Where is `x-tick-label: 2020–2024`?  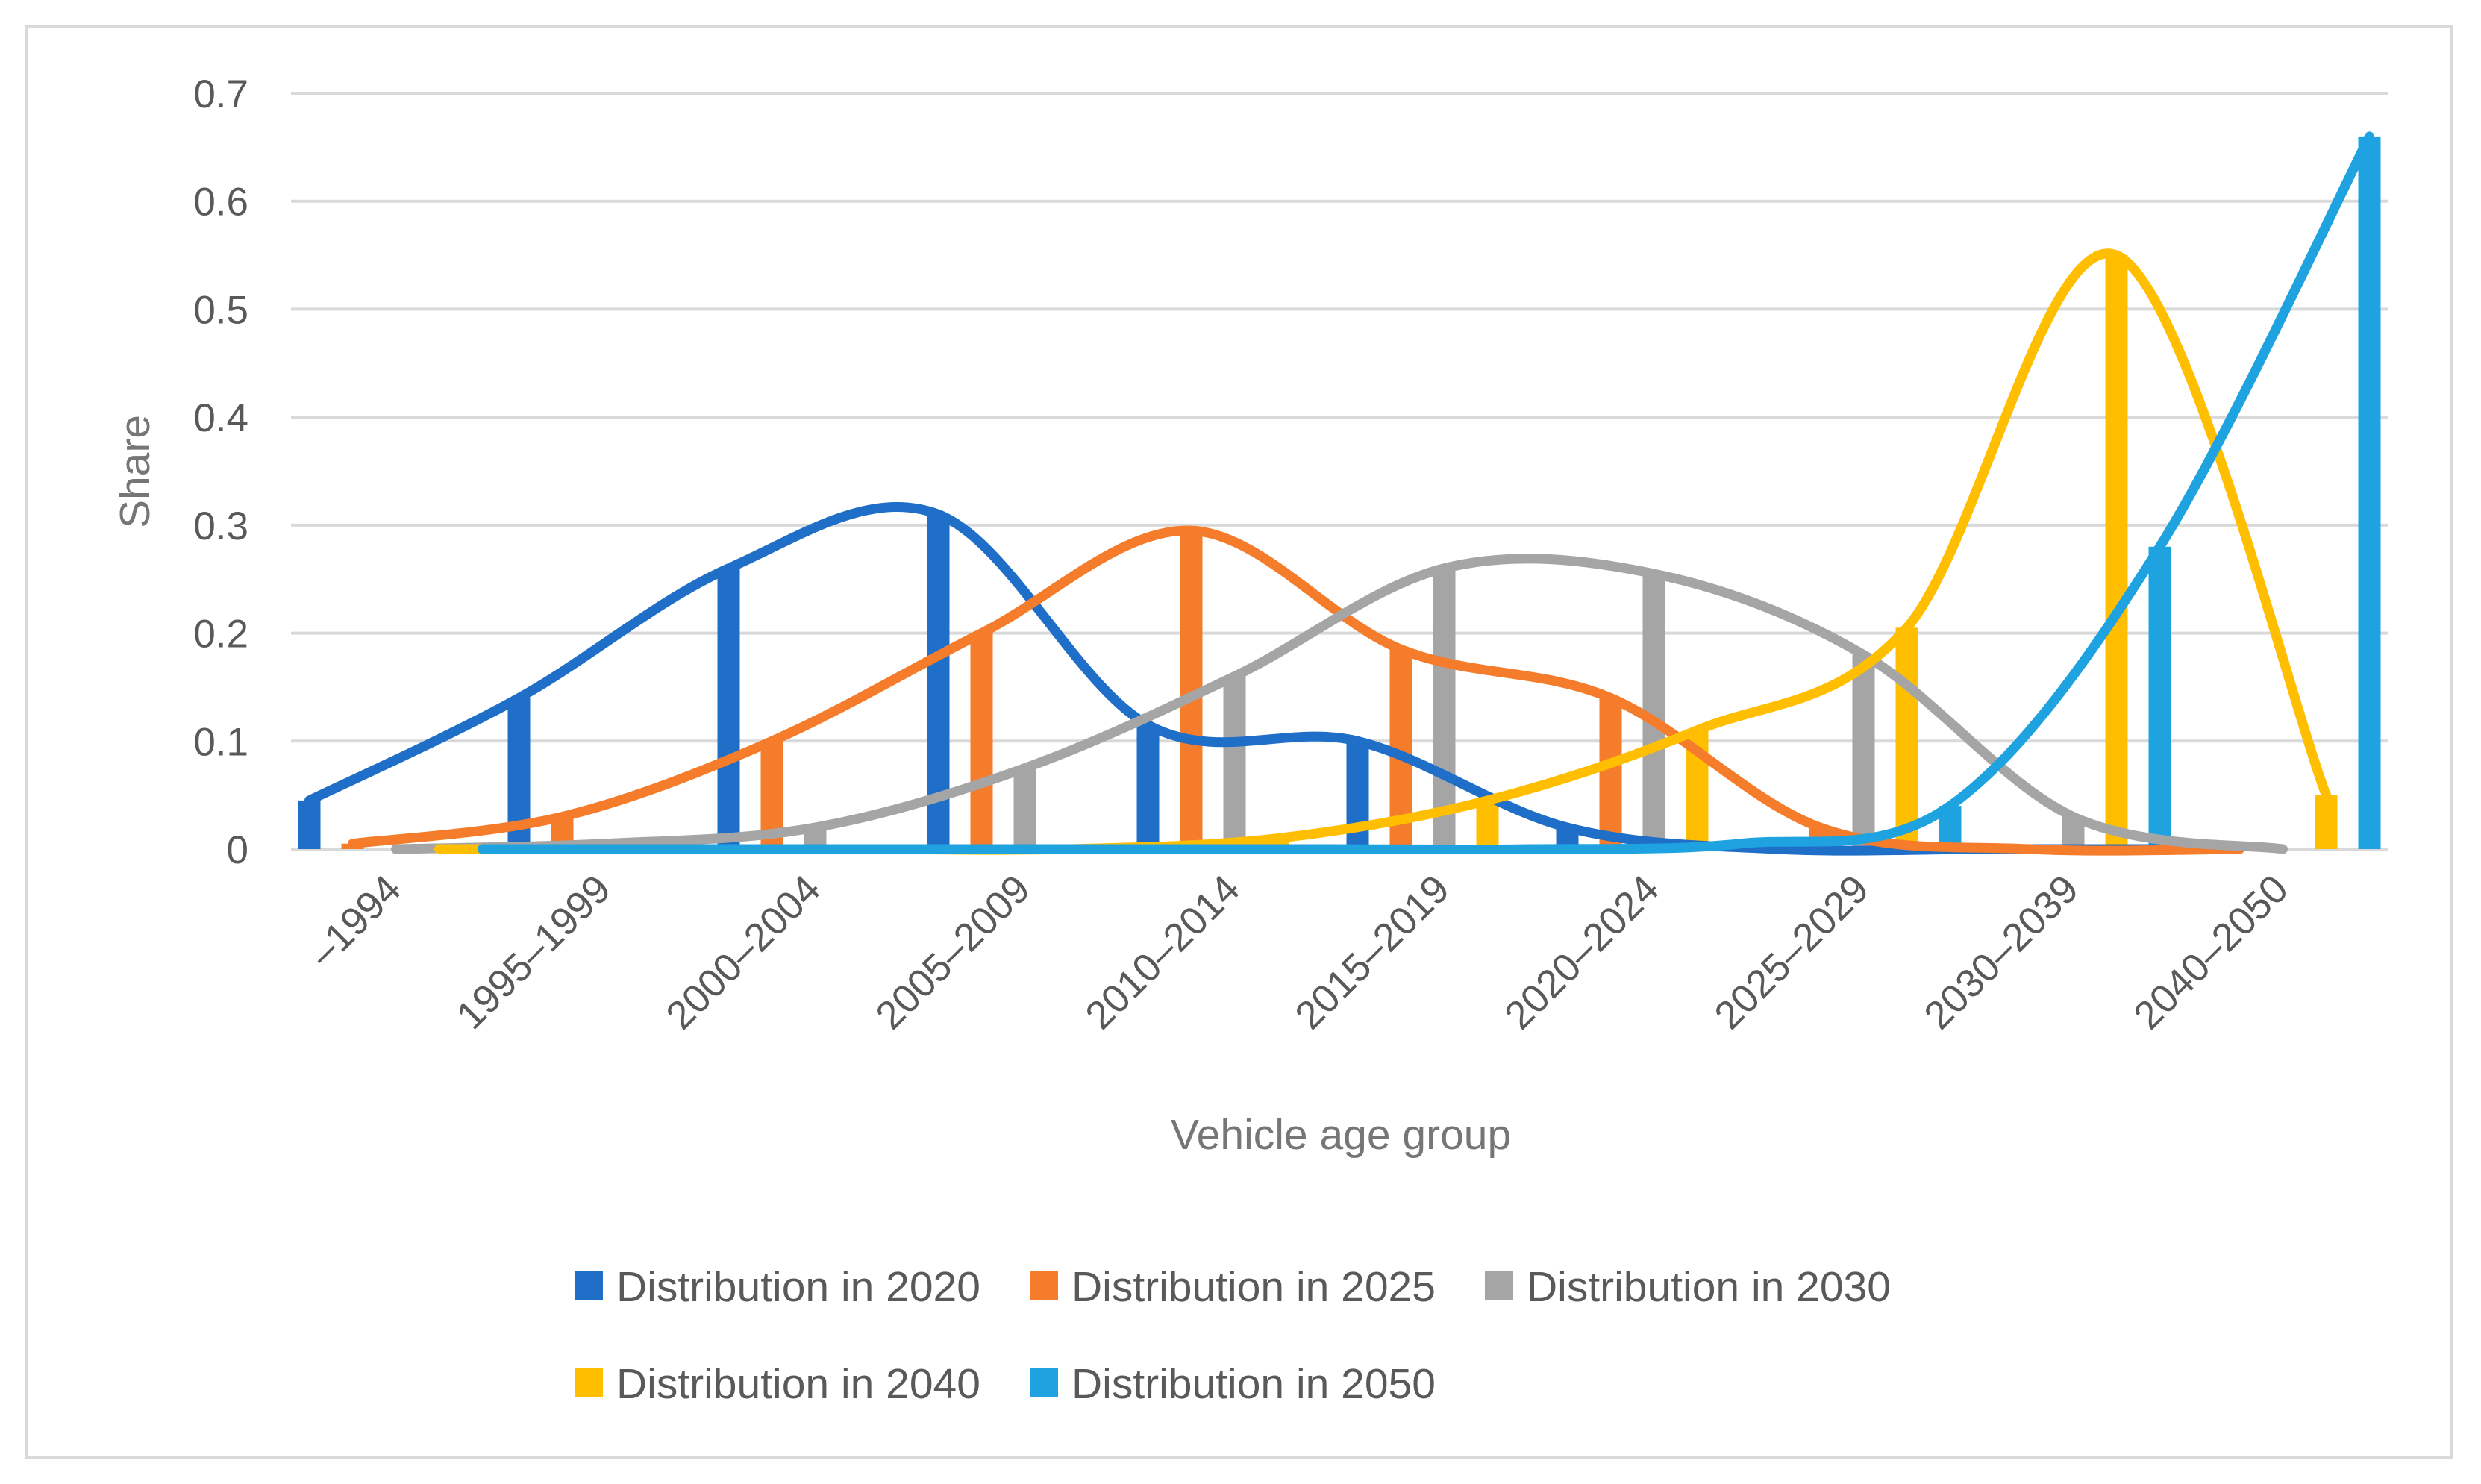 x-tick-label: 2020–2024 is located at coordinates (1583, 952).